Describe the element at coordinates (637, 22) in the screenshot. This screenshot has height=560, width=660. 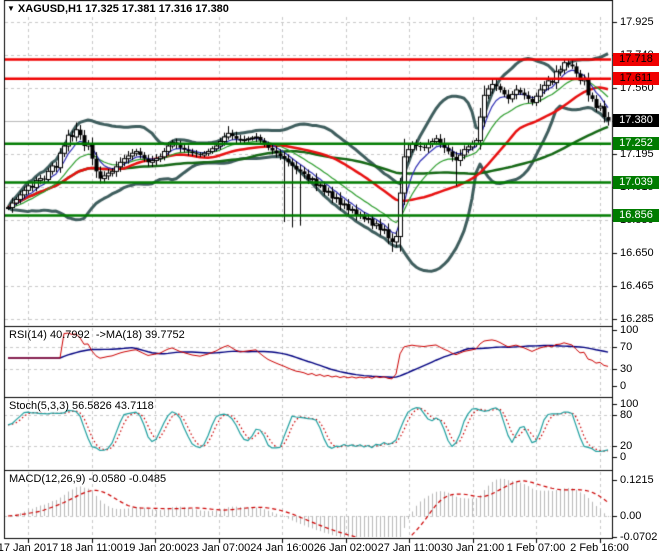
I see `price-axis-label: 17.925` at that location.